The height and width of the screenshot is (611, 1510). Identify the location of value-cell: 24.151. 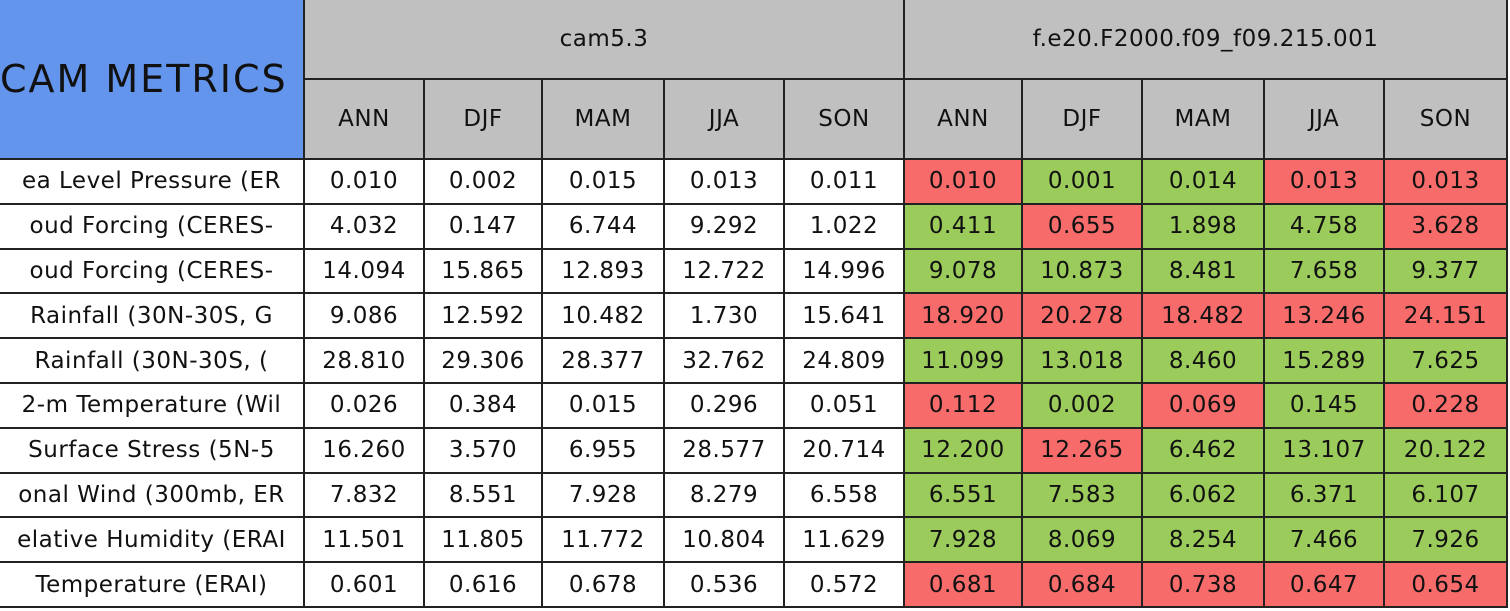
(1446, 317).